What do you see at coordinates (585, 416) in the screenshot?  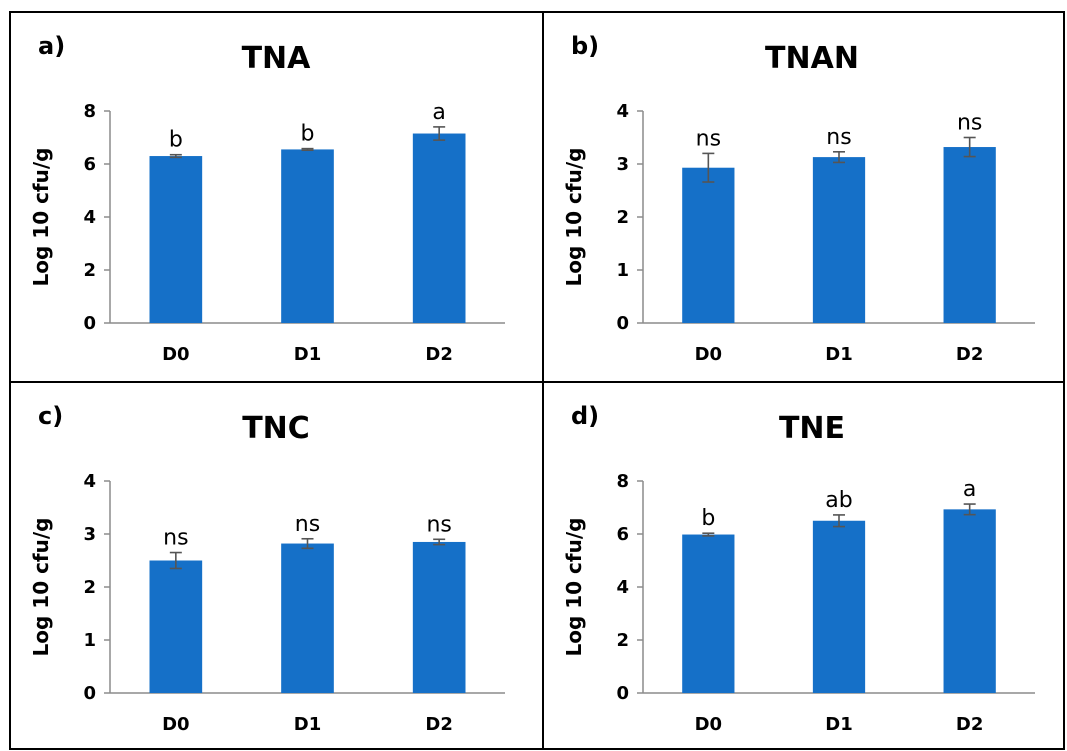 I see `panel-label: d)` at bounding box center [585, 416].